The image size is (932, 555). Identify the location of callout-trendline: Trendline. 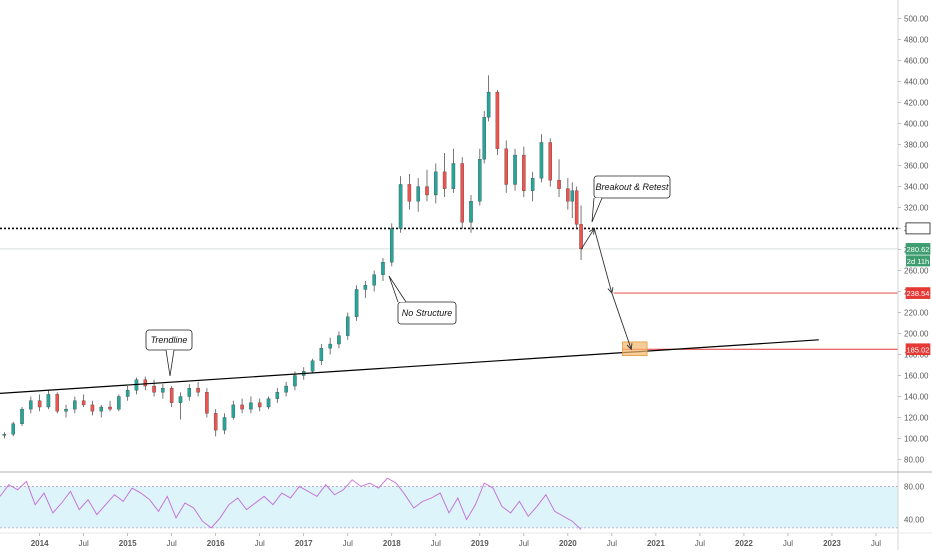
(169, 353).